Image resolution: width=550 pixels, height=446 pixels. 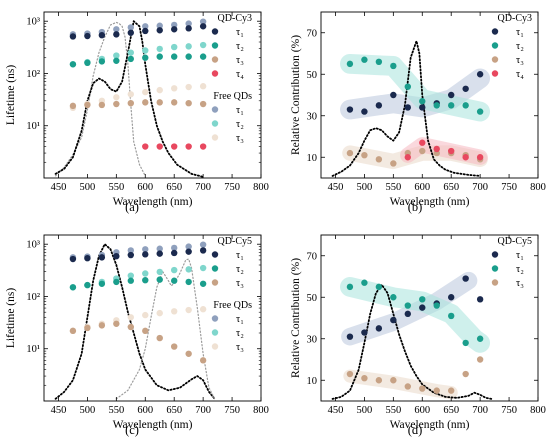 What do you see at coordinates (515, 241) in the screenshot?
I see `legend-title: QD-Cy5` at bounding box center [515, 241].